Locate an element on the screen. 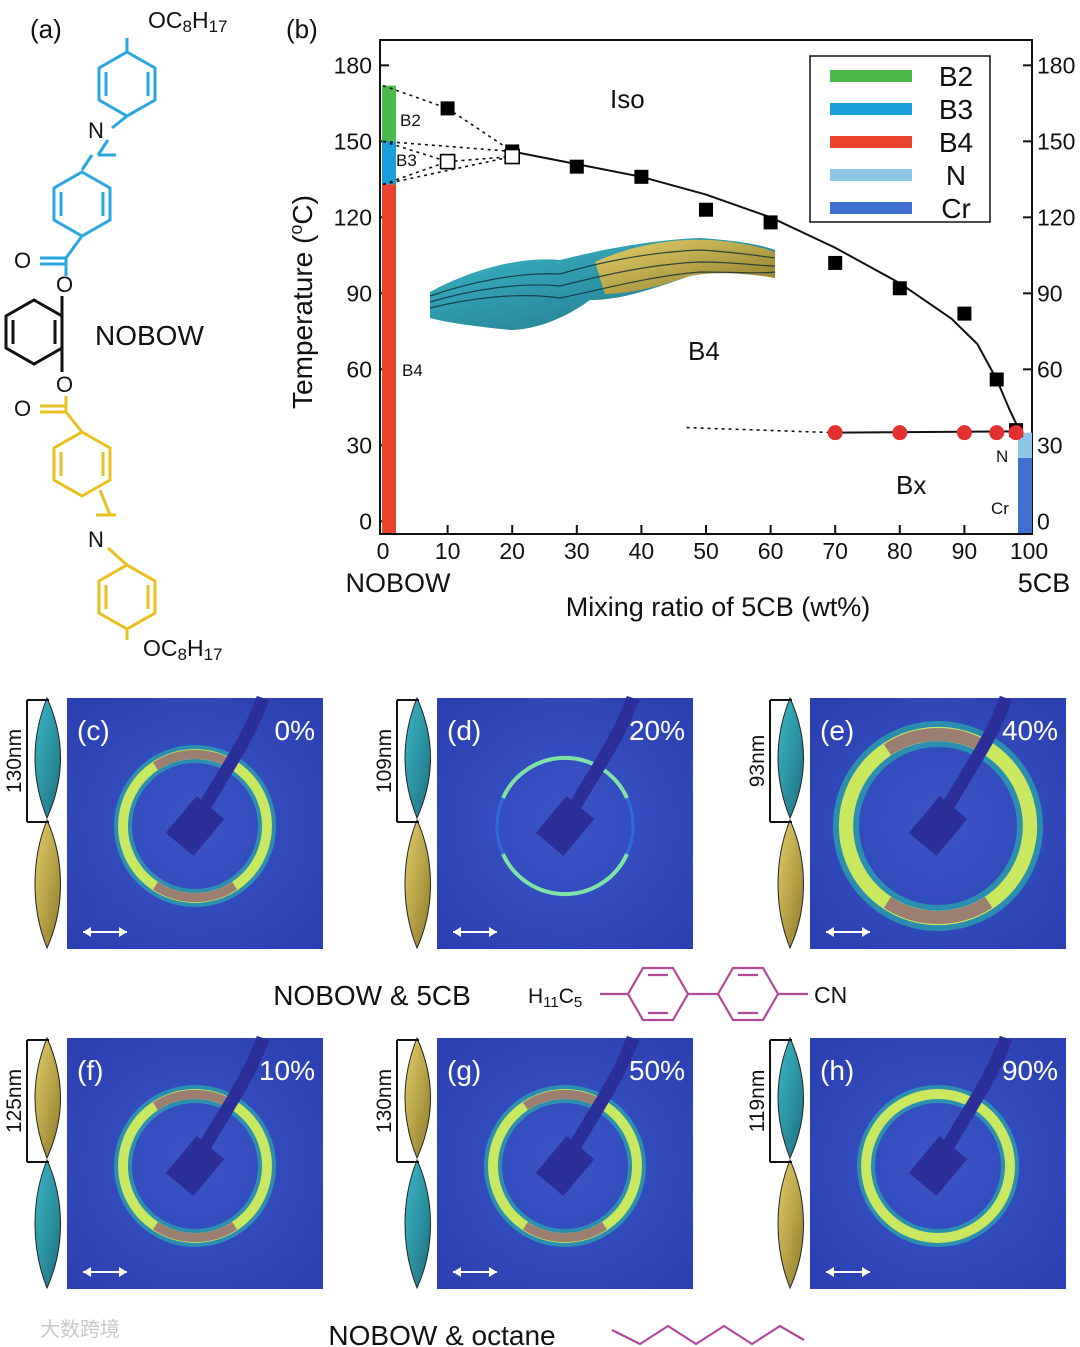 The height and width of the screenshot is (1347, 1080). y-tick-label-left: 30 is located at coordinates (359, 445).